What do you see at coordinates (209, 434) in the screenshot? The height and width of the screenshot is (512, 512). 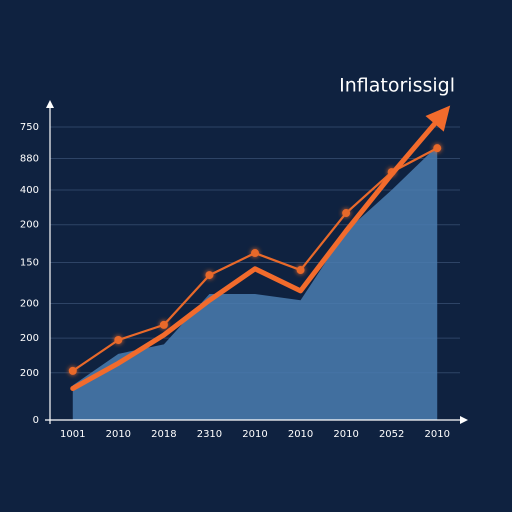 I see `x-tick-label: 2310` at bounding box center [209, 434].